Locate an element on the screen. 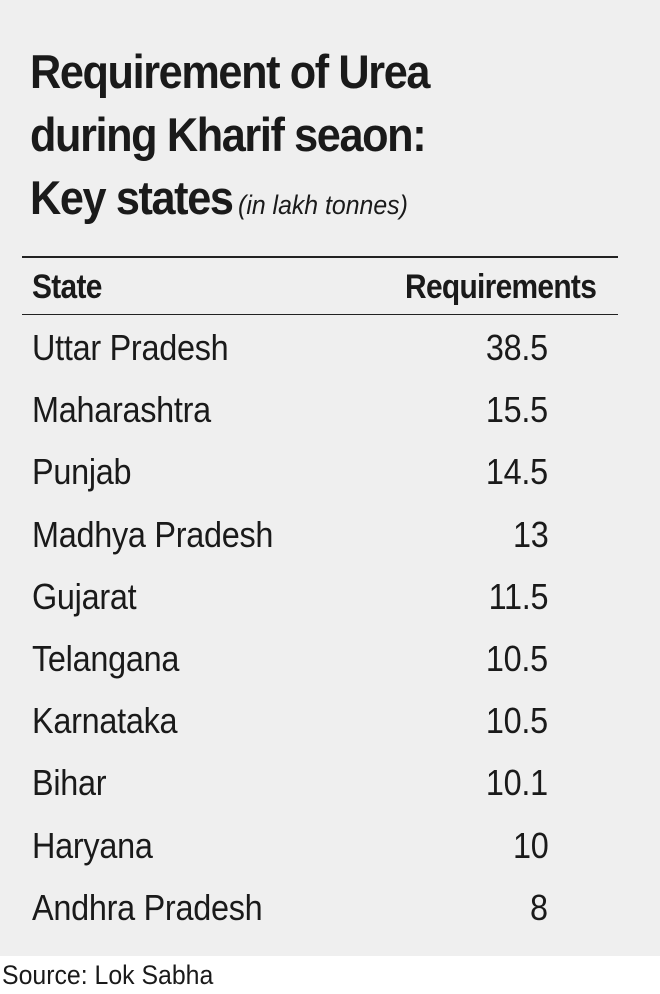 The width and height of the screenshot is (660, 994). source-note: Source: Lok Sabha is located at coordinates (108, 975).